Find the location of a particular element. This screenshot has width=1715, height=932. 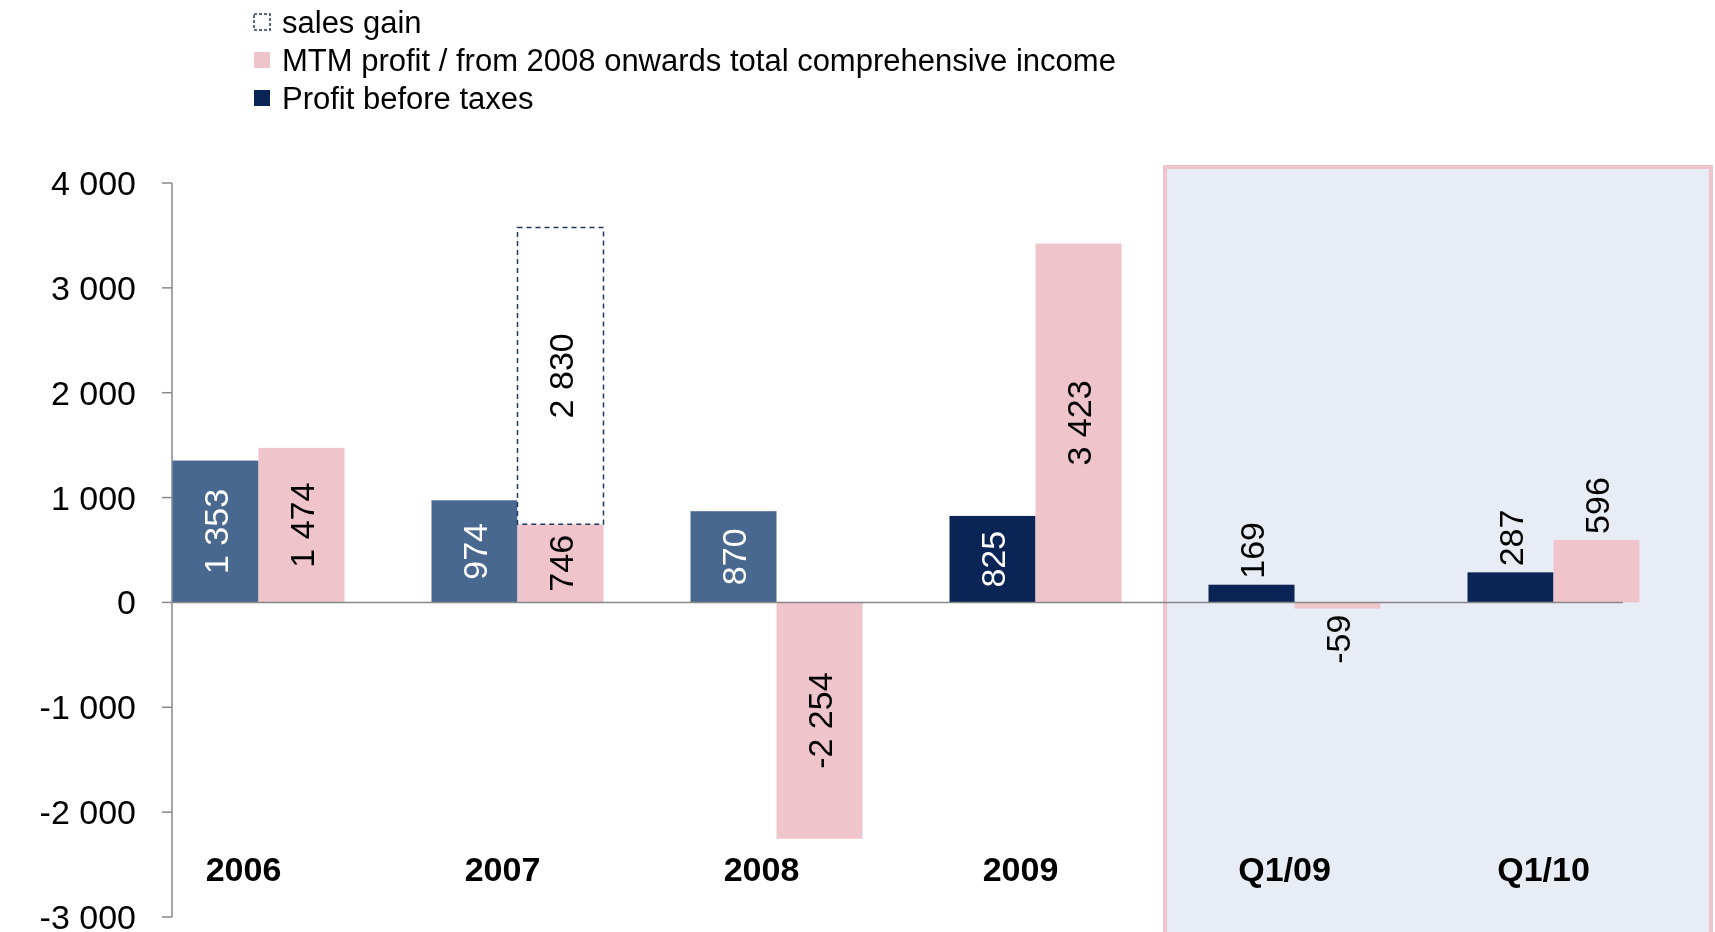

y-tick-label: 2 000 is located at coordinates (93, 392).